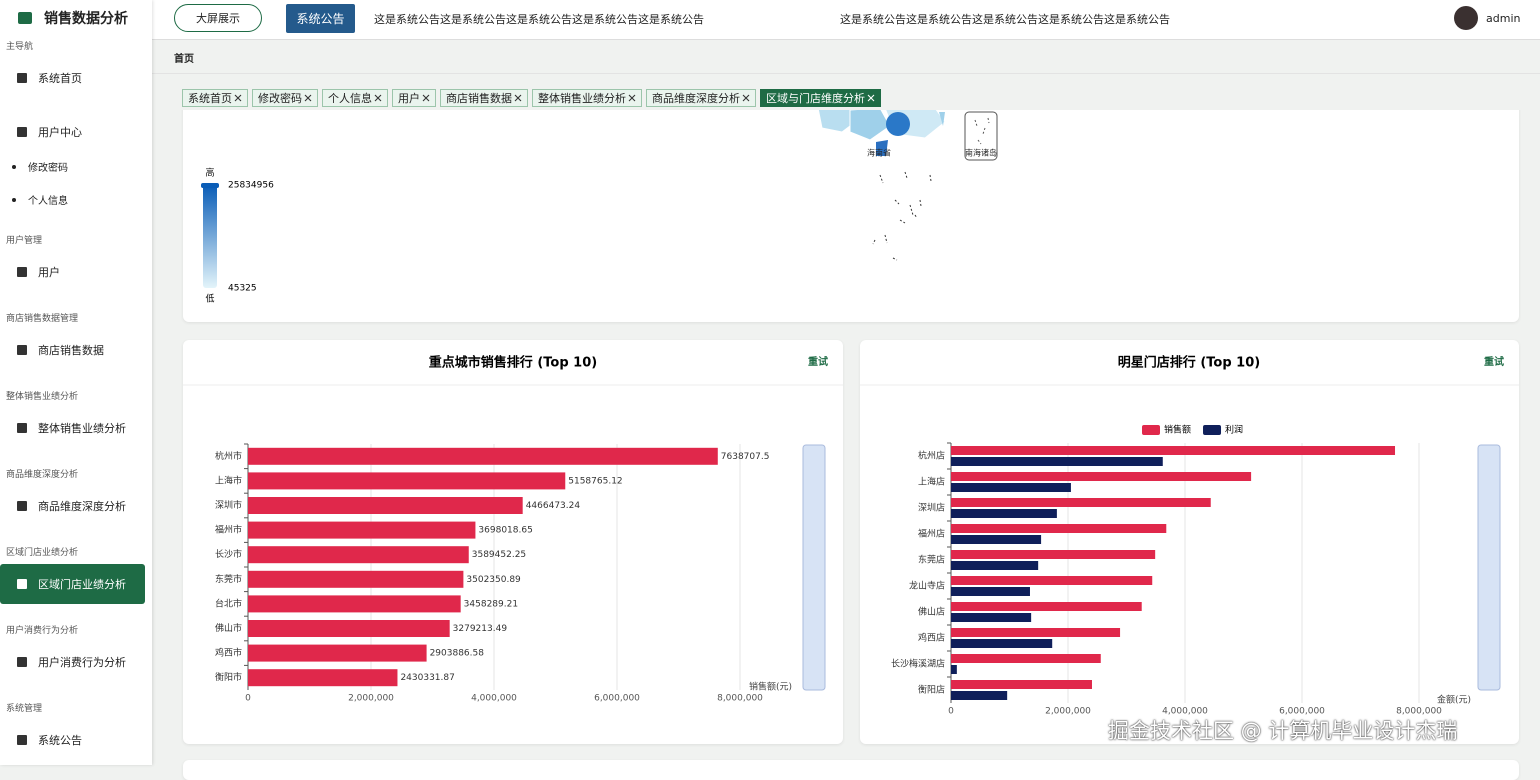 This screenshot has height=780, width=1540. What do you see at coordinates (951, 712) in the screenshot?
I see `x-tick-label: 0` at bounding box center [951, 712].